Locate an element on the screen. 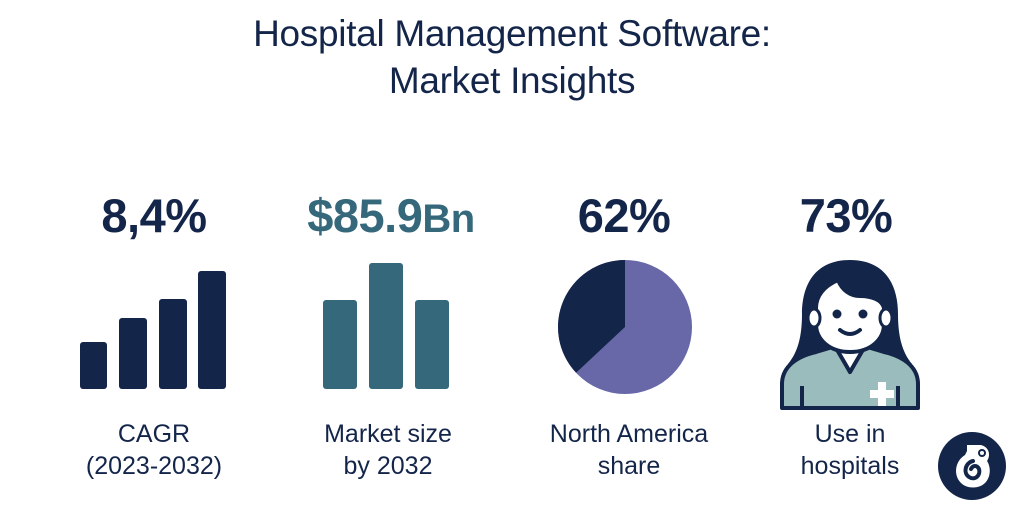  cagr-value: 8,4% is located at coordinates (154, 215).